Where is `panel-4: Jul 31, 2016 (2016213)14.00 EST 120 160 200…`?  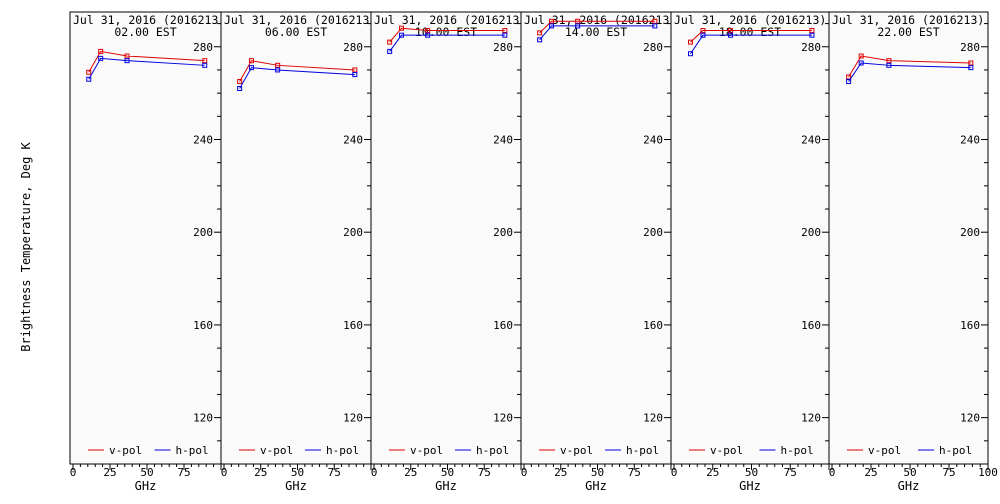
panel-4: Jul 31, 2016 (2016213)14.00 EST 120 160 200… is located at coordinates (598, 252).